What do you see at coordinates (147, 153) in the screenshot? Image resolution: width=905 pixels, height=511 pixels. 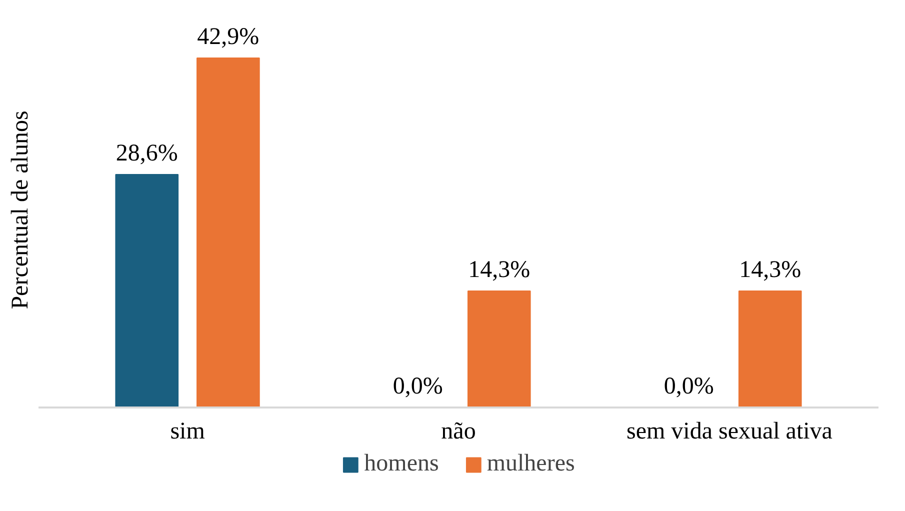 I see `data-label: 28,6%` at bounding box center [147, 153].